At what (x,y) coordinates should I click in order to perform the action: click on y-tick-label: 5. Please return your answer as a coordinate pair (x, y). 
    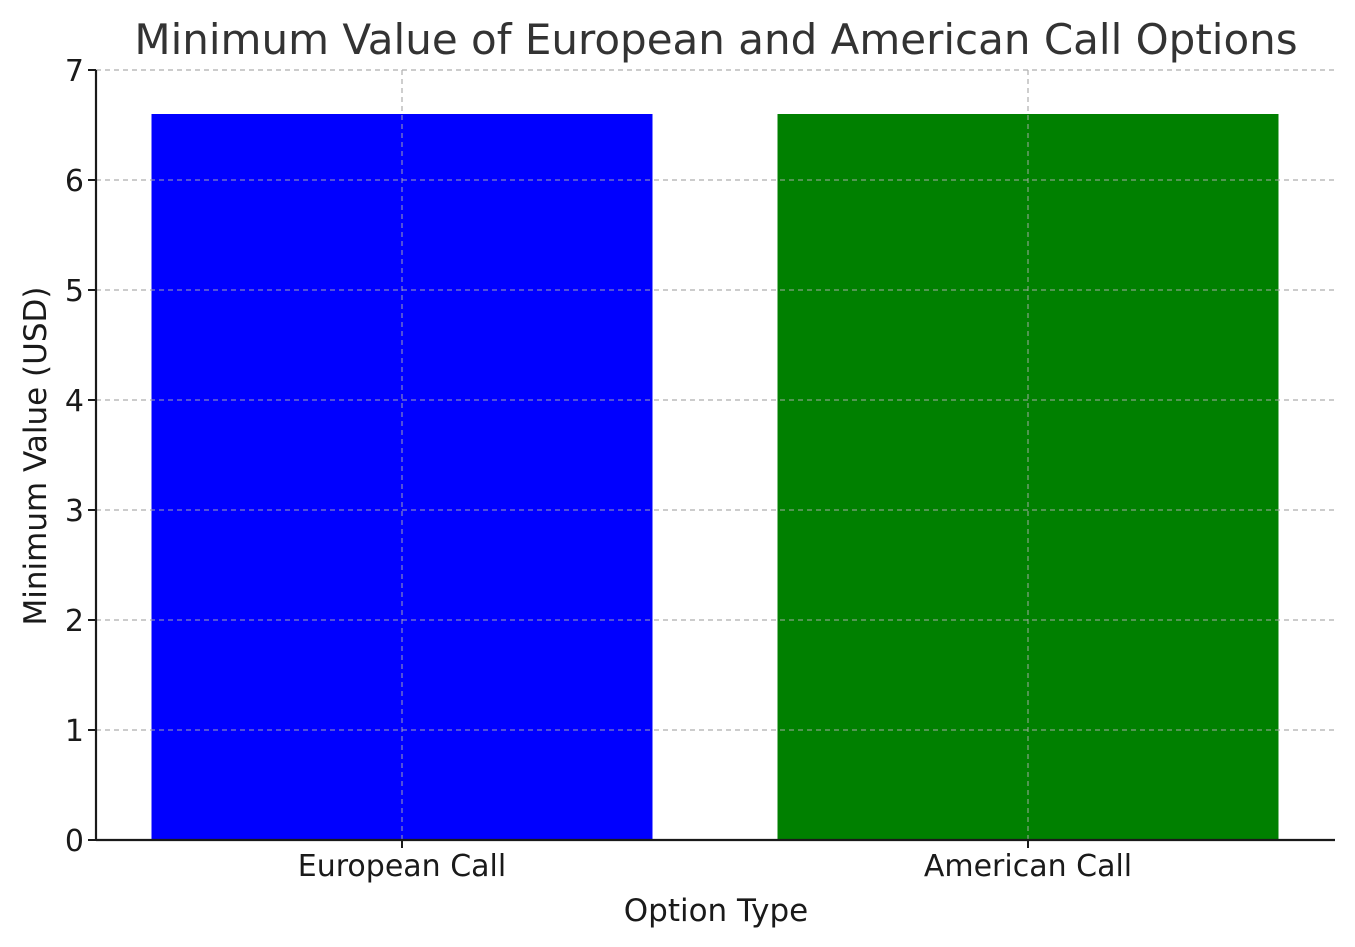
    Looking at the image, I should click on (74, 291).